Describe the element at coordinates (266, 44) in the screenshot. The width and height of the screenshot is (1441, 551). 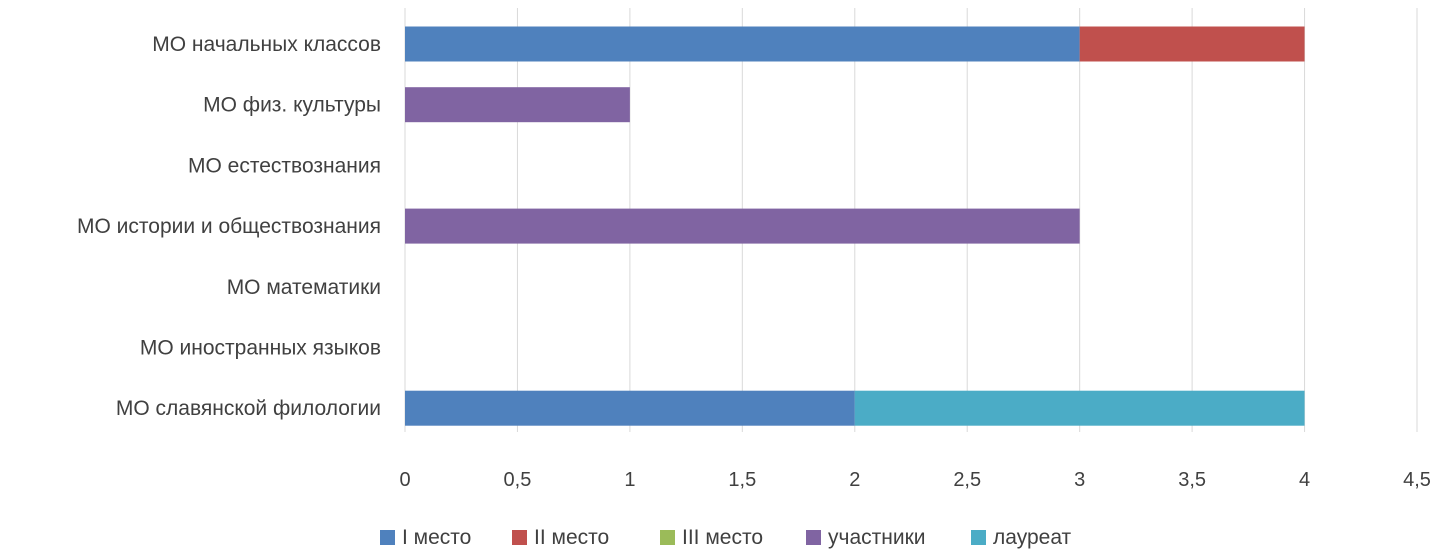
I see `category-label: МО начальных классов` at that location.